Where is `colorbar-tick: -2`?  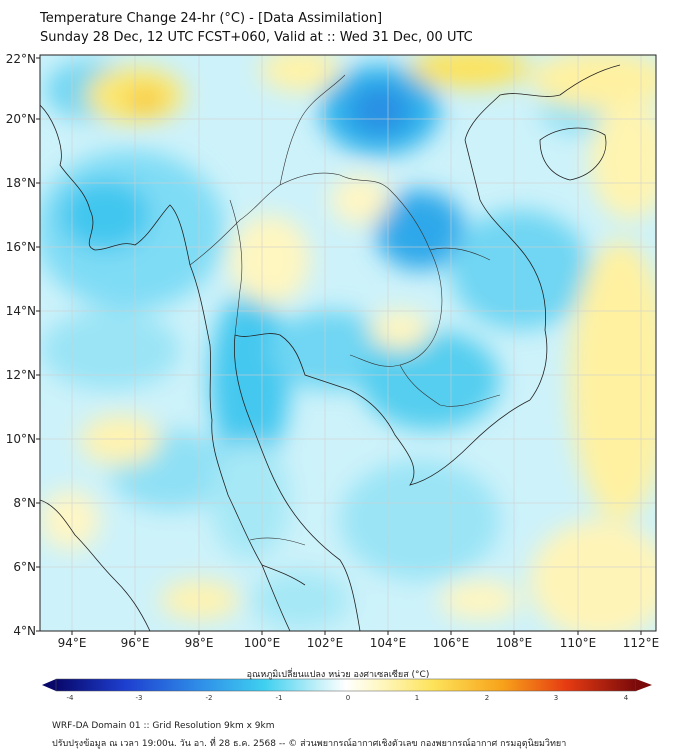
colorbar-tick: -2 is located at coordinates (209, 698).